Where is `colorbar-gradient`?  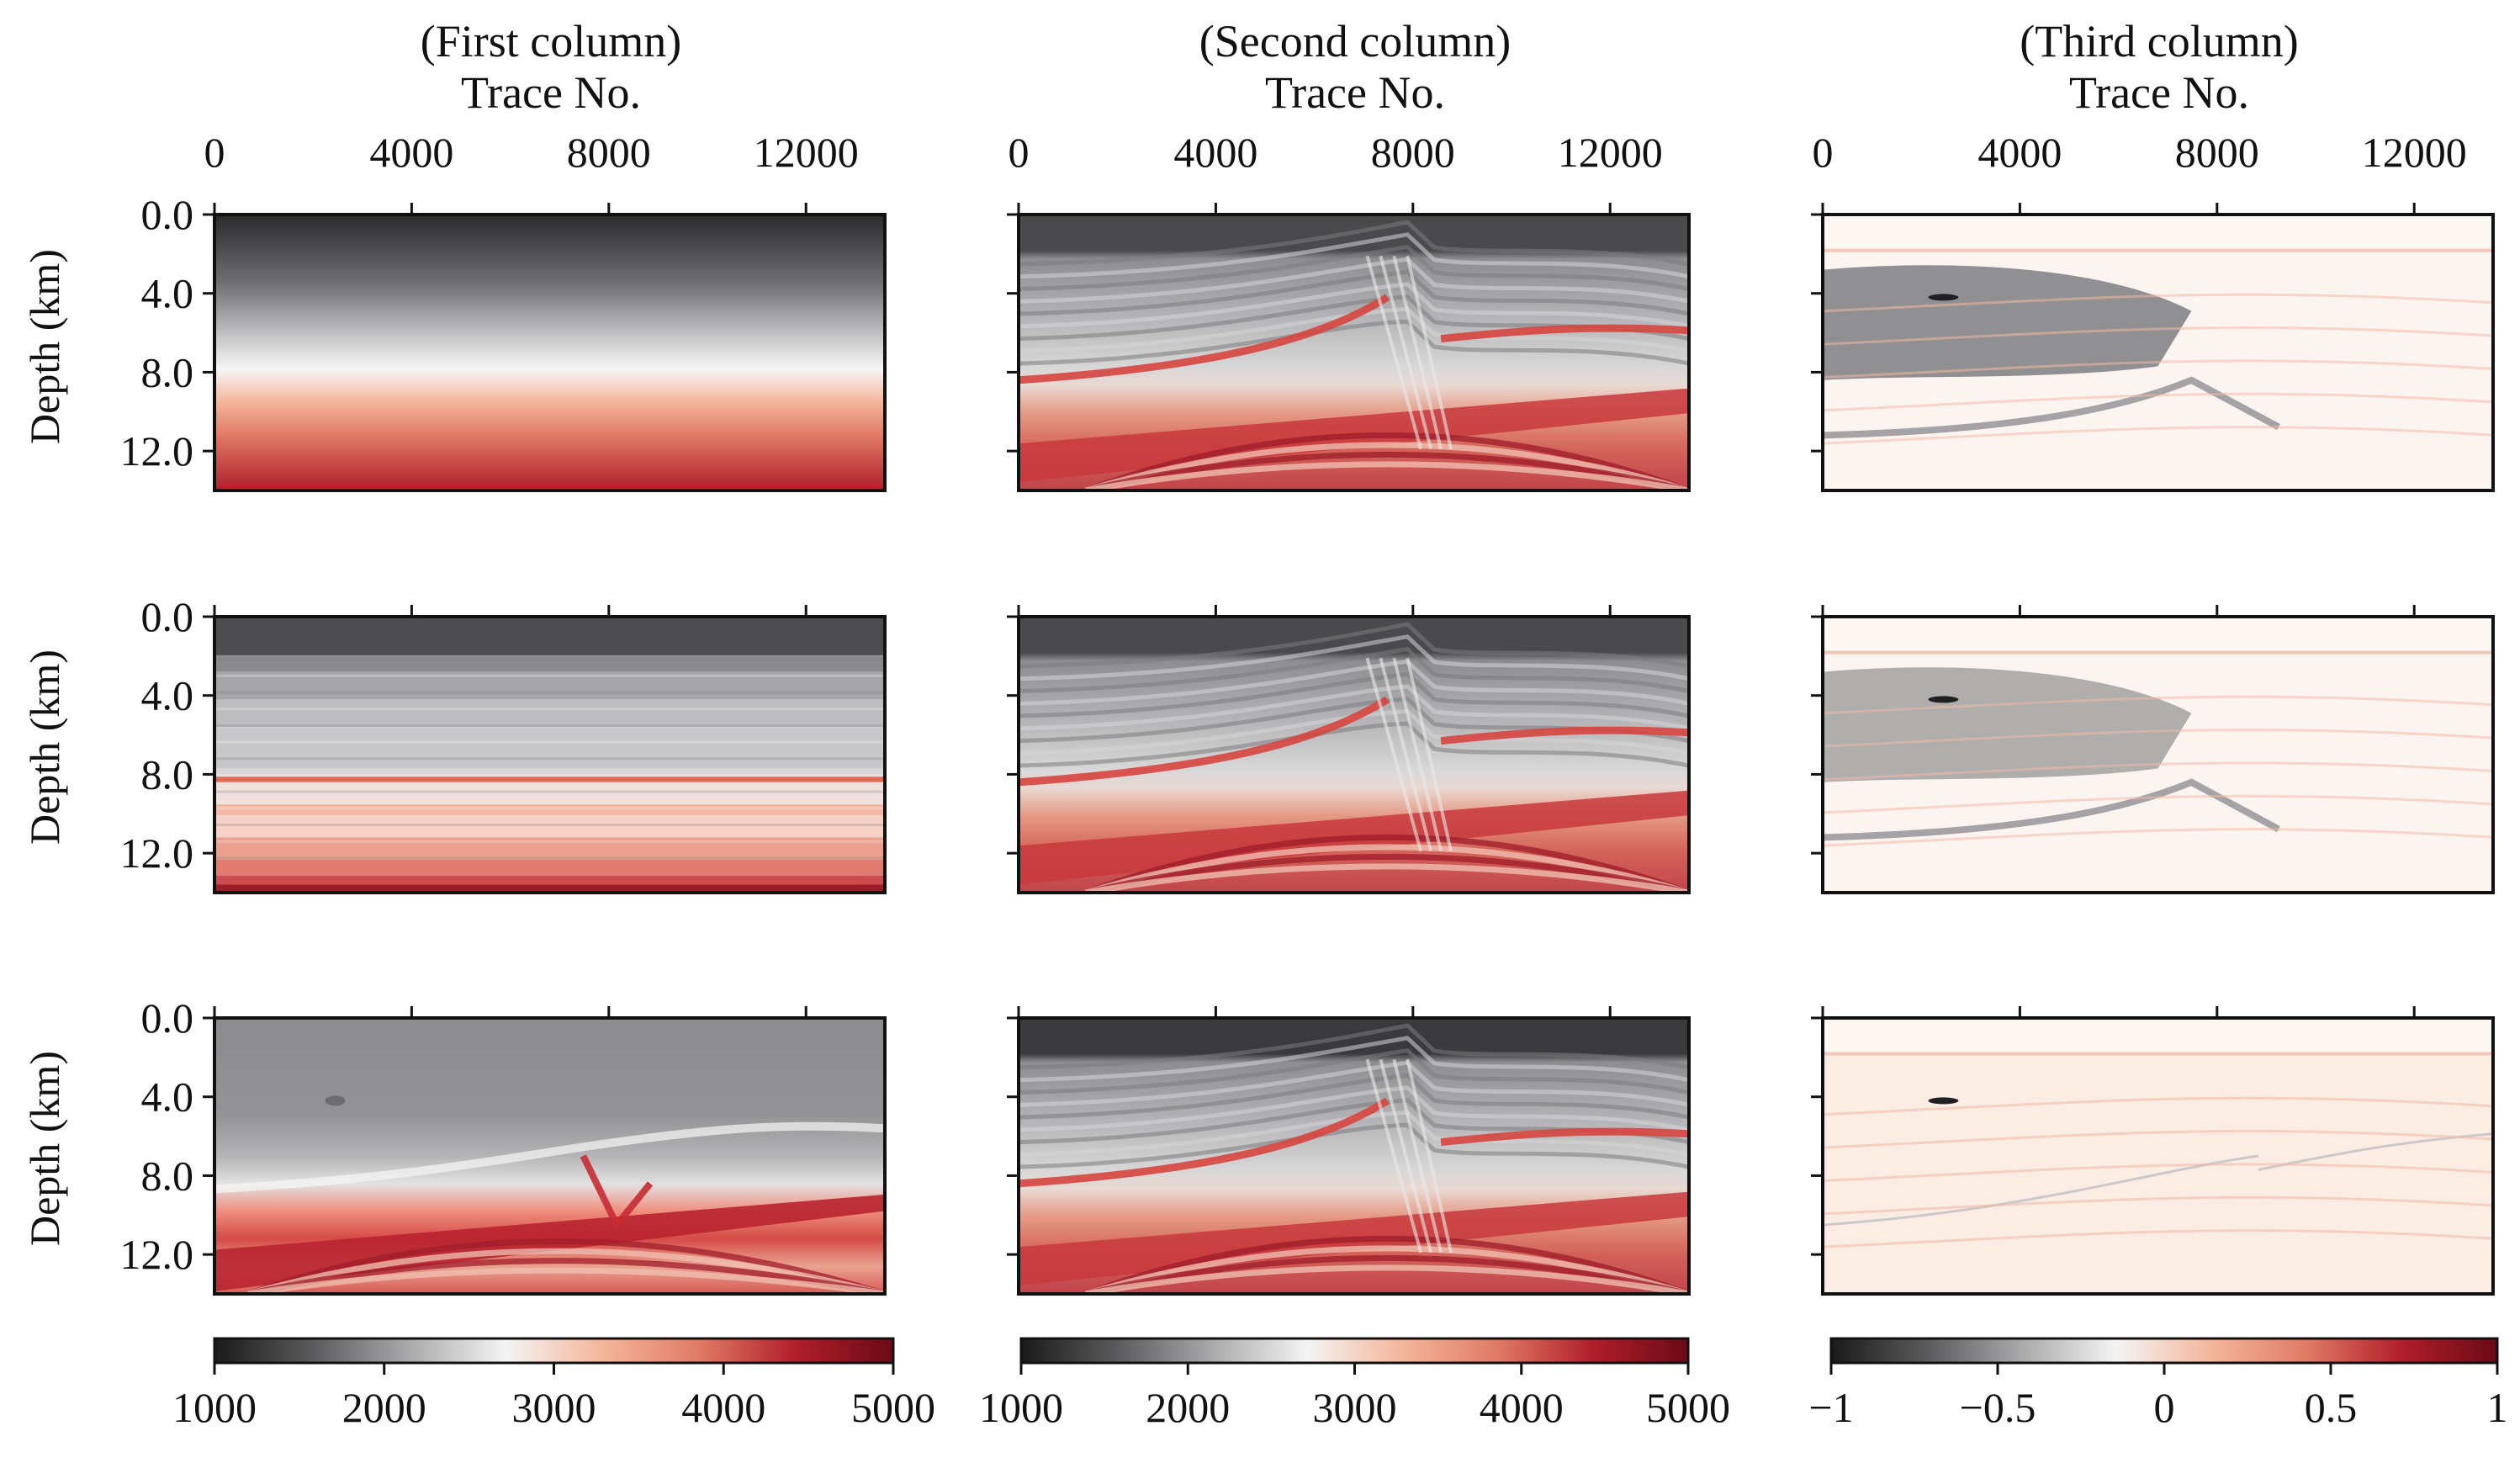
colorbar-gradient is located at coordinates (2164, 1351).